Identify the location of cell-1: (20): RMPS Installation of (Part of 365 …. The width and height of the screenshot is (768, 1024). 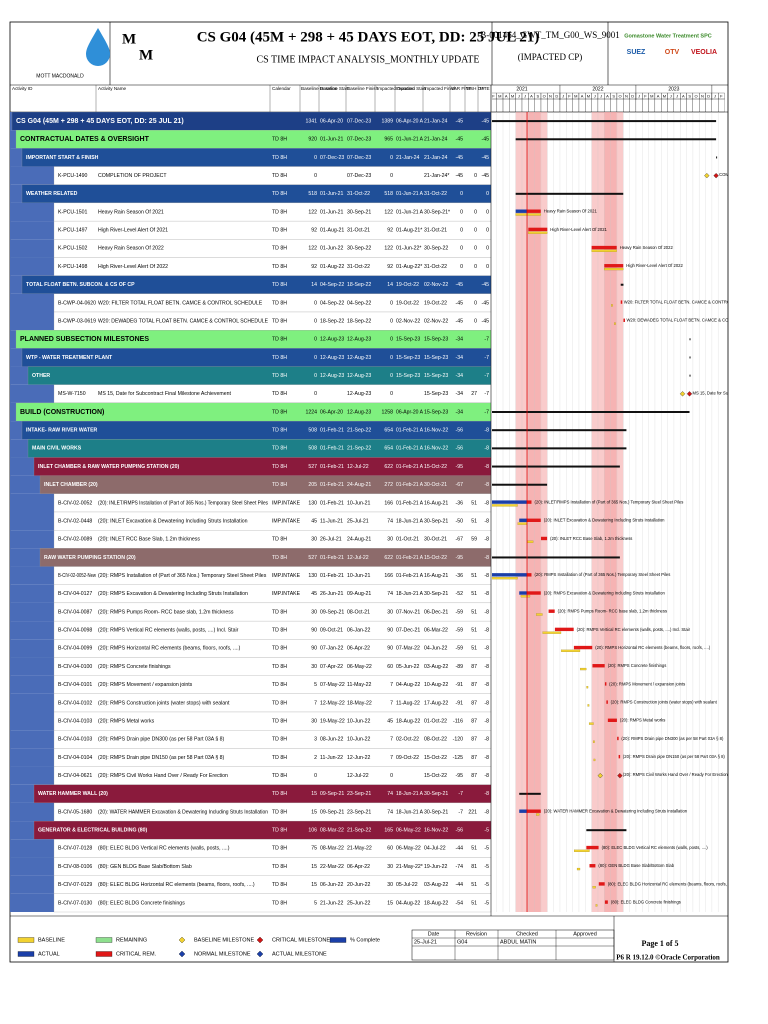
(182, 576).